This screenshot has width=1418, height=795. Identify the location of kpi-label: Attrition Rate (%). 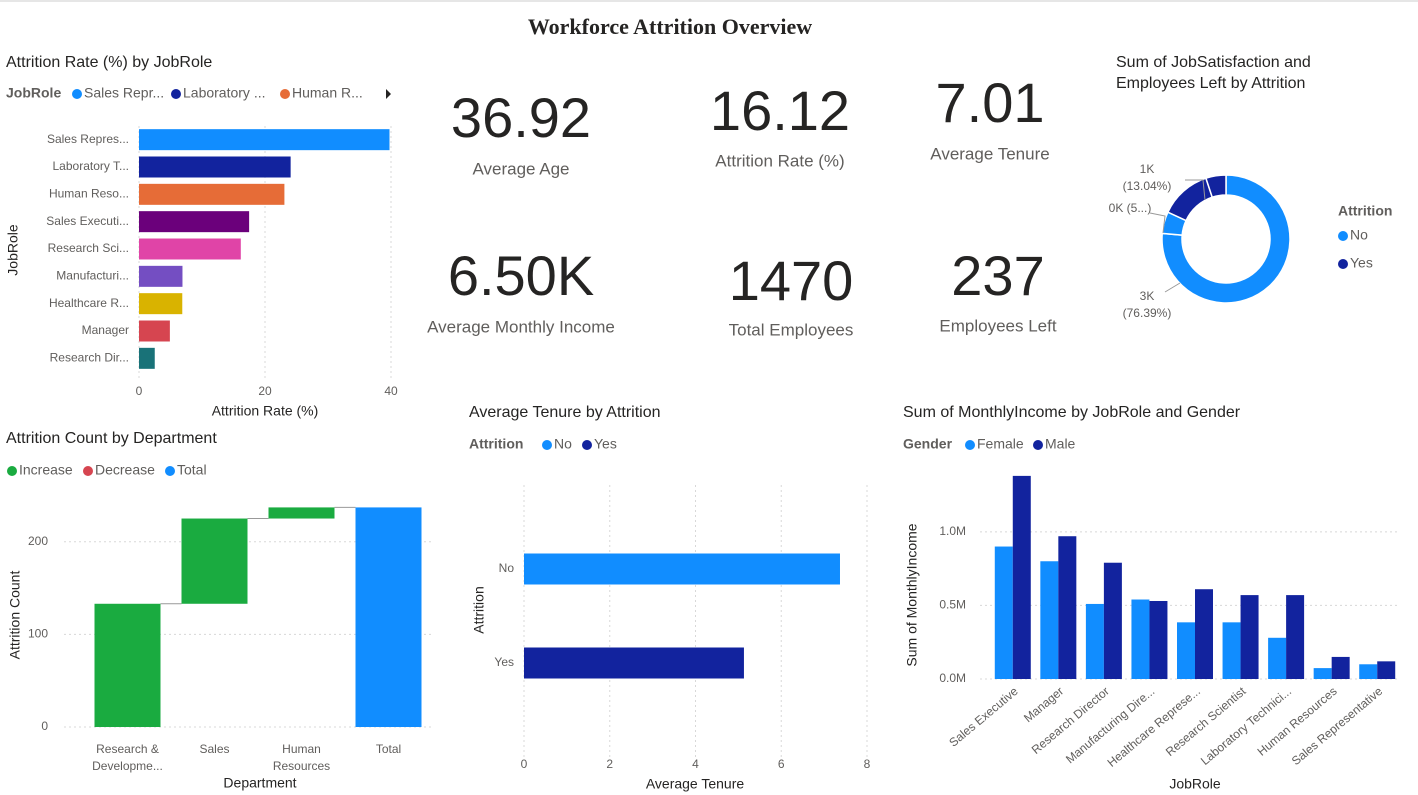
(779, 160).